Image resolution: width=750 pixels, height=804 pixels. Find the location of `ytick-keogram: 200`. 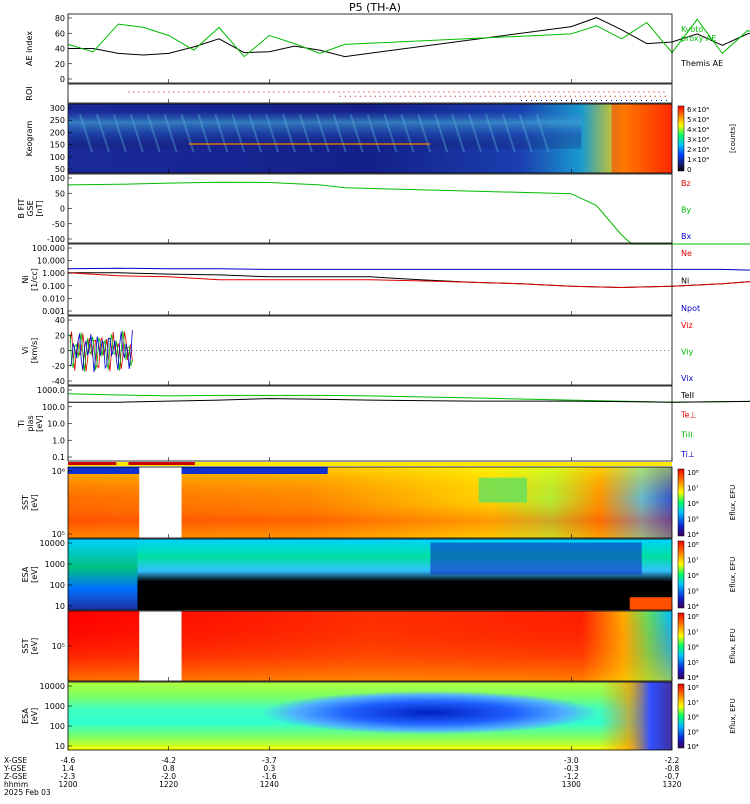

ytick-keogram: 200 is located at coordinates (57, 132).